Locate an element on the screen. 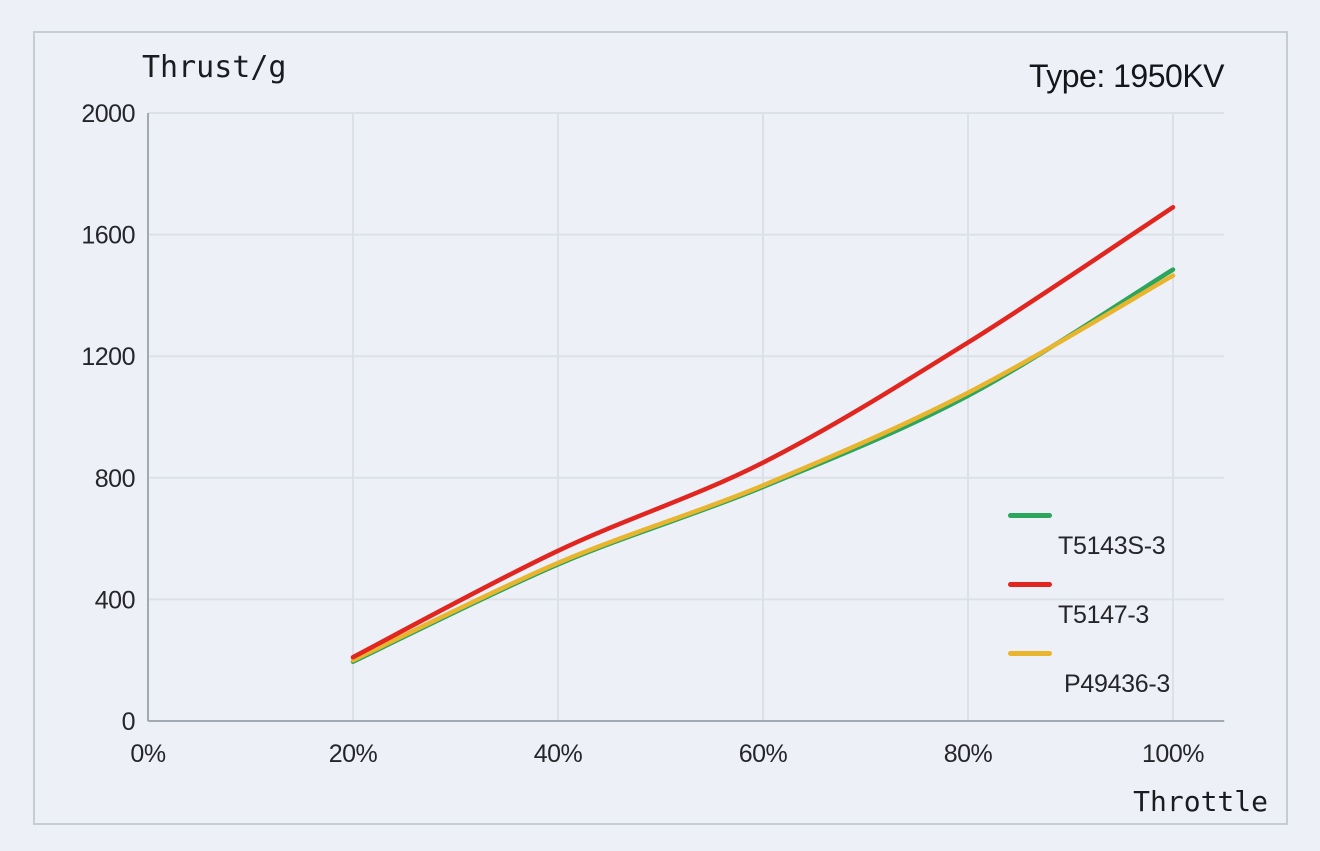 This screenshot has width=1320, height=851. x-tick-label: 60% is located at coordinates (763, 754).